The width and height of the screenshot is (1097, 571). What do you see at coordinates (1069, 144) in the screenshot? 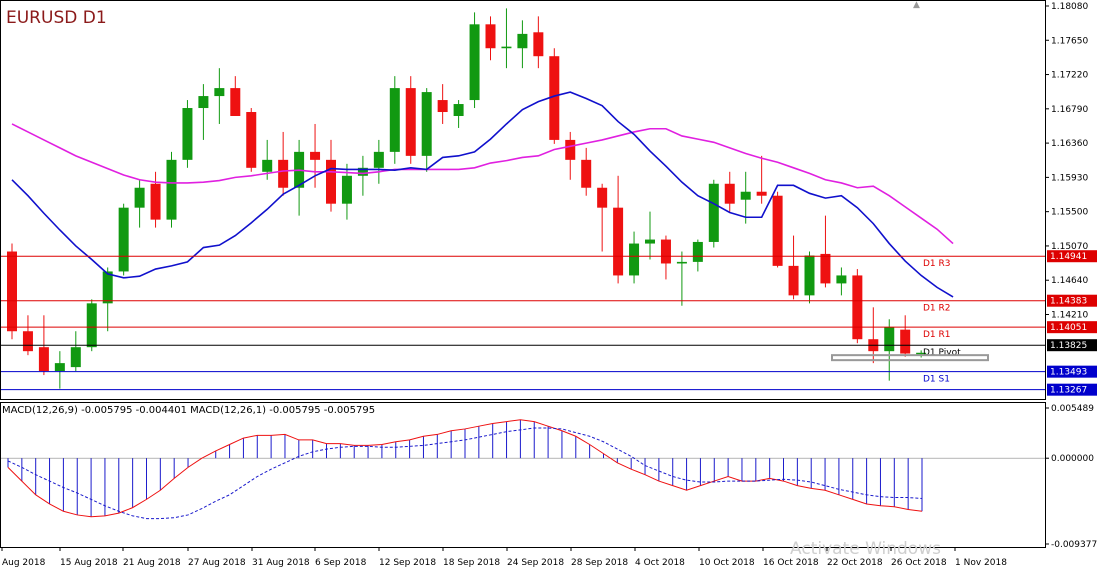
I see `price-tick-label: 1.16360` at bounding box center [1069, 144].